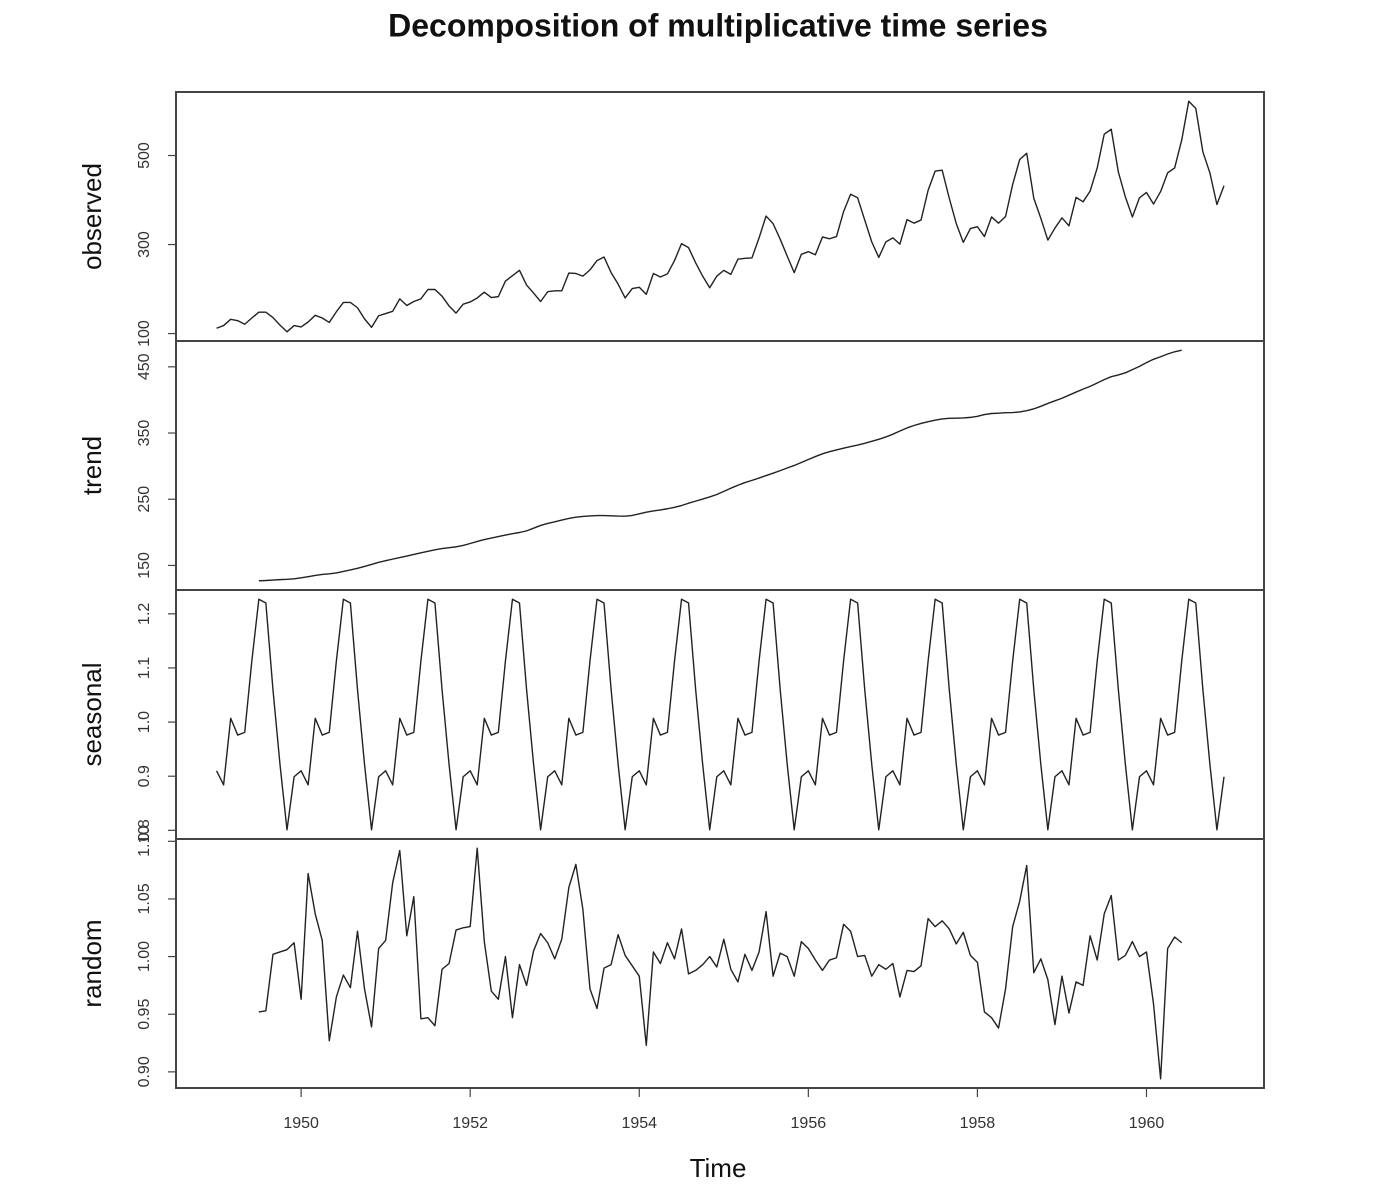  Describe the element at coordinates (809, 1123) in the screenshot. I see `x-tick-label: 1956` at that location.